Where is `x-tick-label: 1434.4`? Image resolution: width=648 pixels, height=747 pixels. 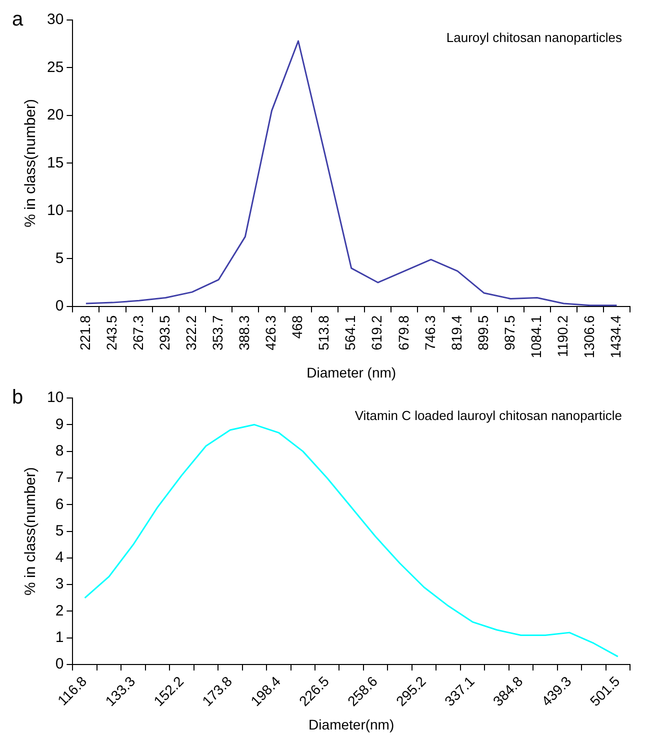
x-tick-label: 1434.4 is located at coordinates (616, 336).